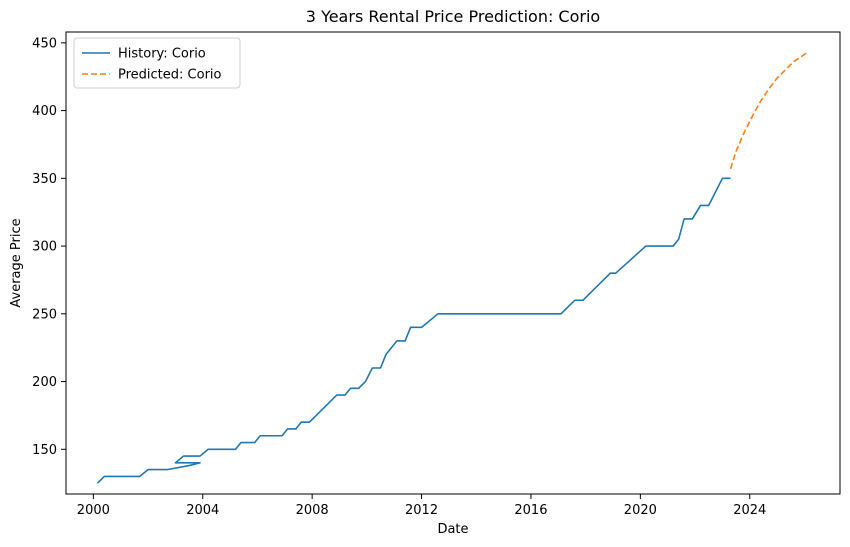 The image size is (850, 547). What do you see at coordinates (768, 110) in the screenshot?
I see `series-line-predicted` at bounding box center [768, 110].